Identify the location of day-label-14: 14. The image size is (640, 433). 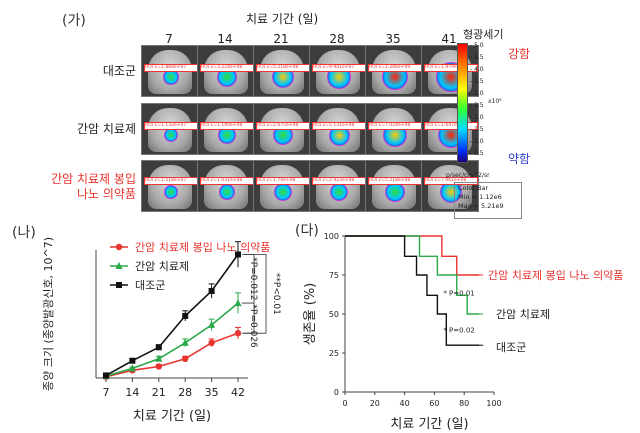
(225, 39).